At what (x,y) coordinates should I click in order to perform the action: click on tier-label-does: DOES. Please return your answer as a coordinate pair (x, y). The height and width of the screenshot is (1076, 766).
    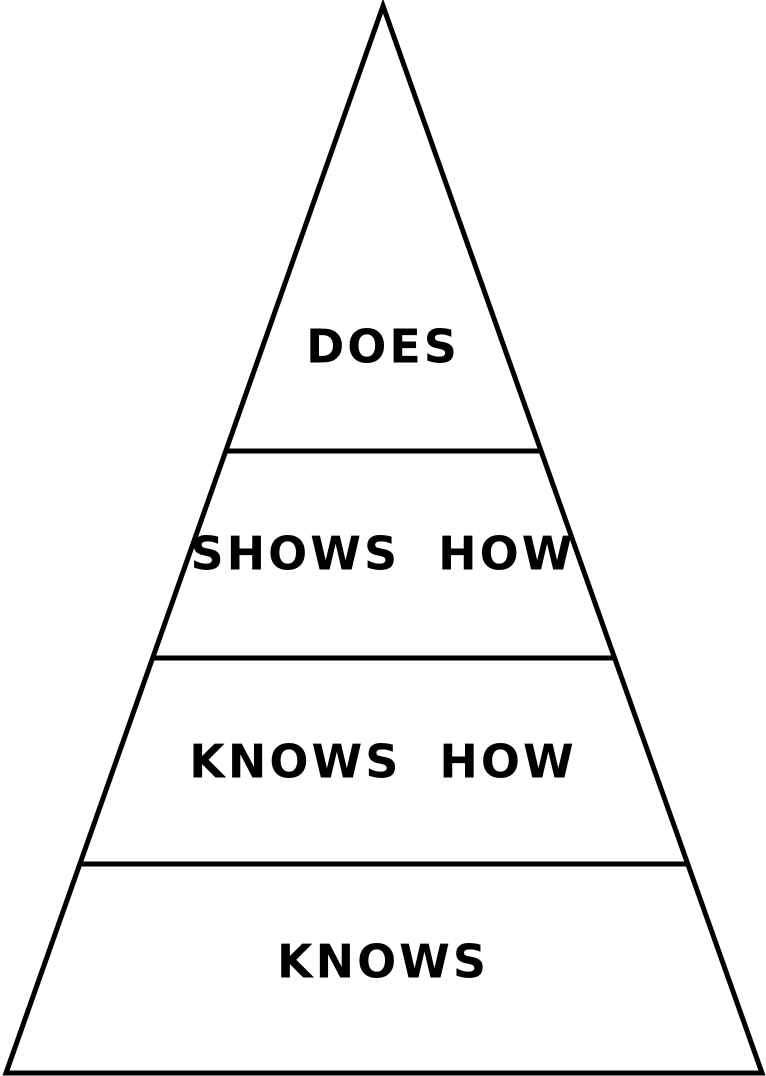
    Looking at the image, I should click on (383, 347).